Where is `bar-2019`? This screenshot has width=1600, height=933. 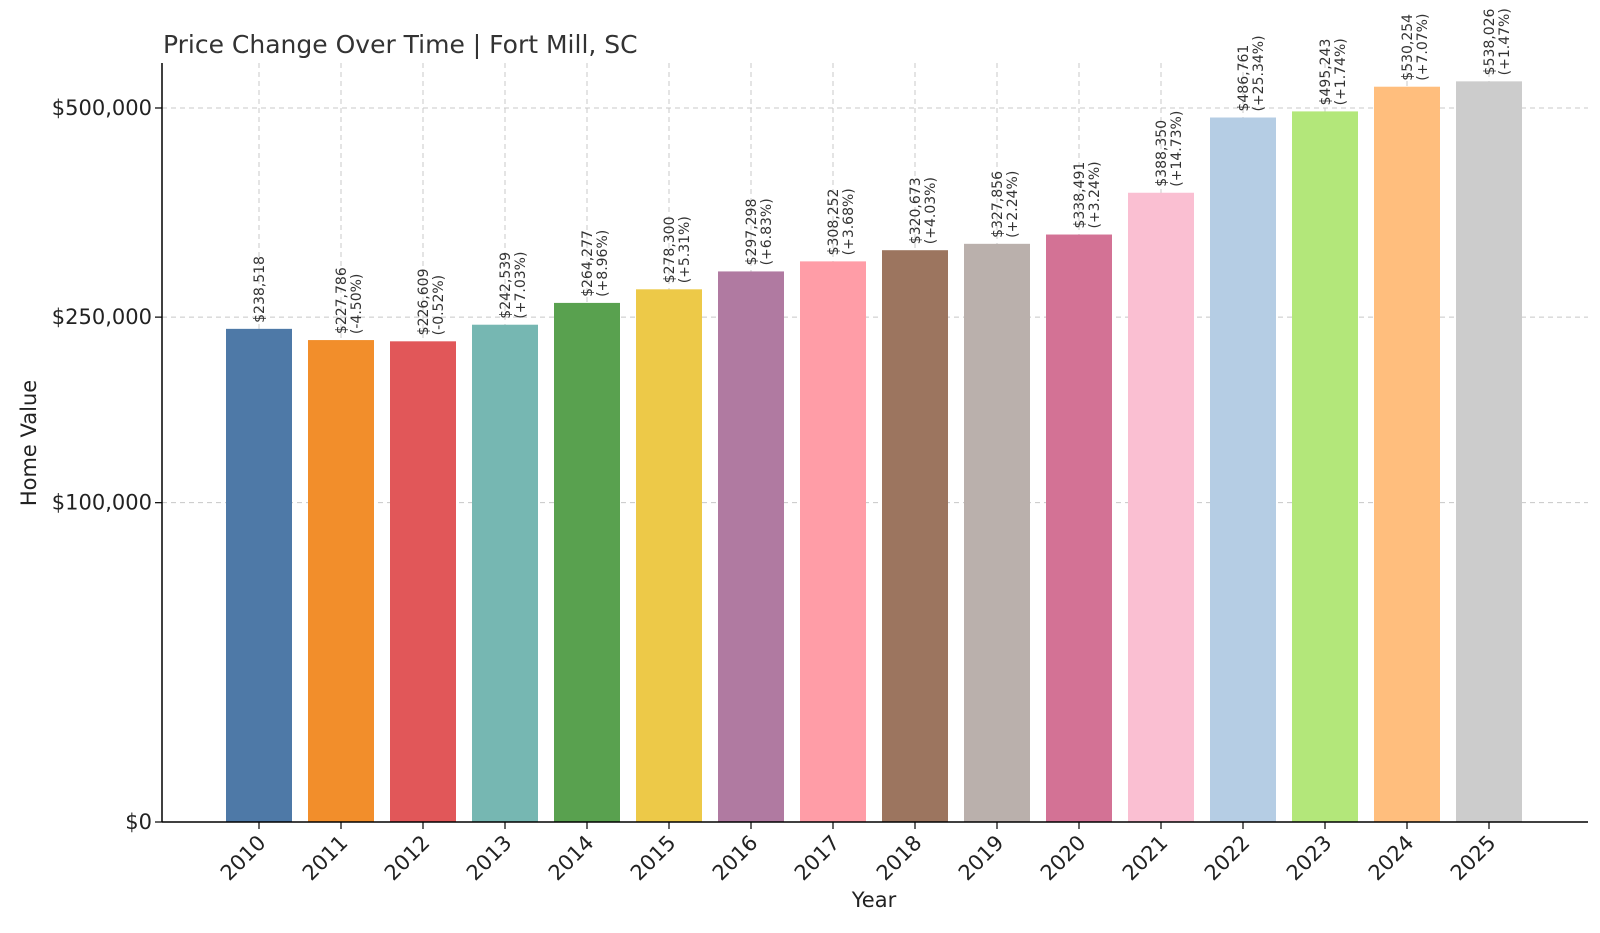 bar-2019 is located at coordinates (997, 532).